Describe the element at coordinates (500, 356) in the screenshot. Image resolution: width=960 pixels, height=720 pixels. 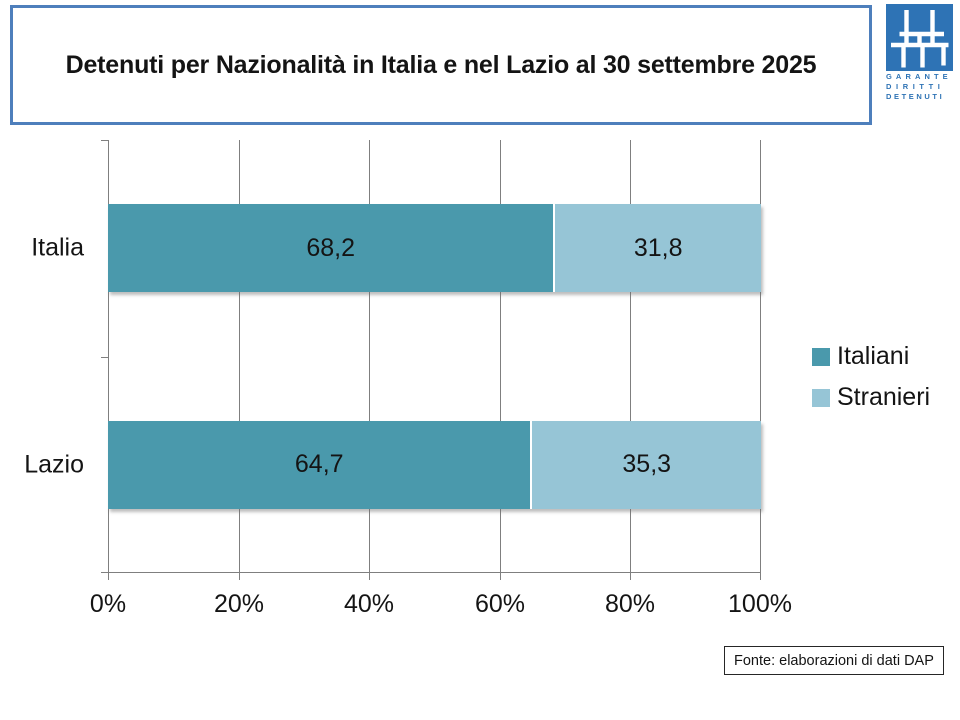
I see `gridline-60%` at that location.